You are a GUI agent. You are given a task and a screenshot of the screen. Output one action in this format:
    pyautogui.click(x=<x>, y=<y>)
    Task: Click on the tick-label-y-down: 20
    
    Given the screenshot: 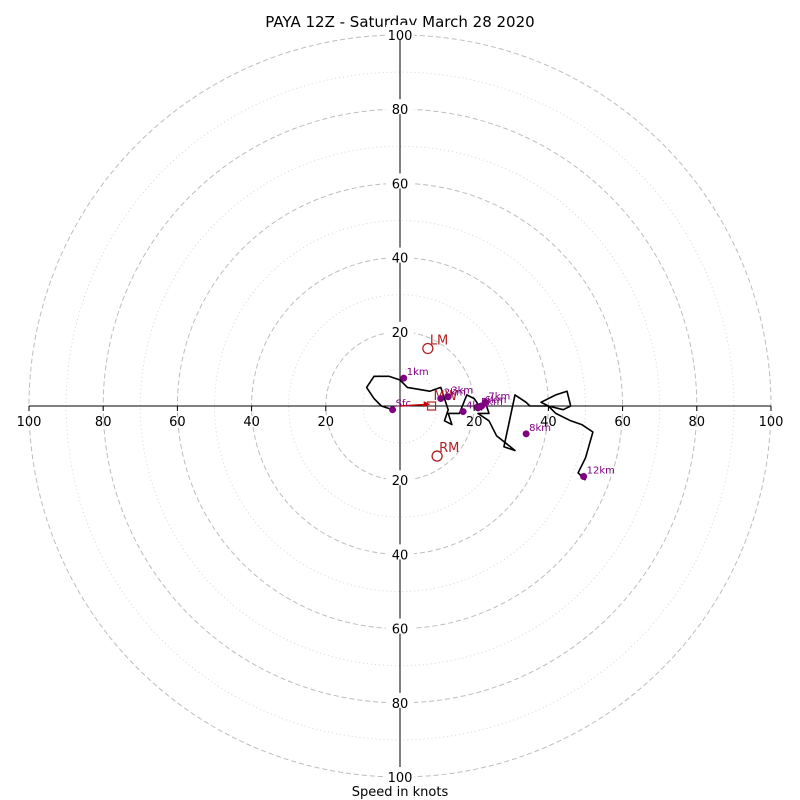 What is the action you would take?
    pyautogui.click(x=400, y=481)
    